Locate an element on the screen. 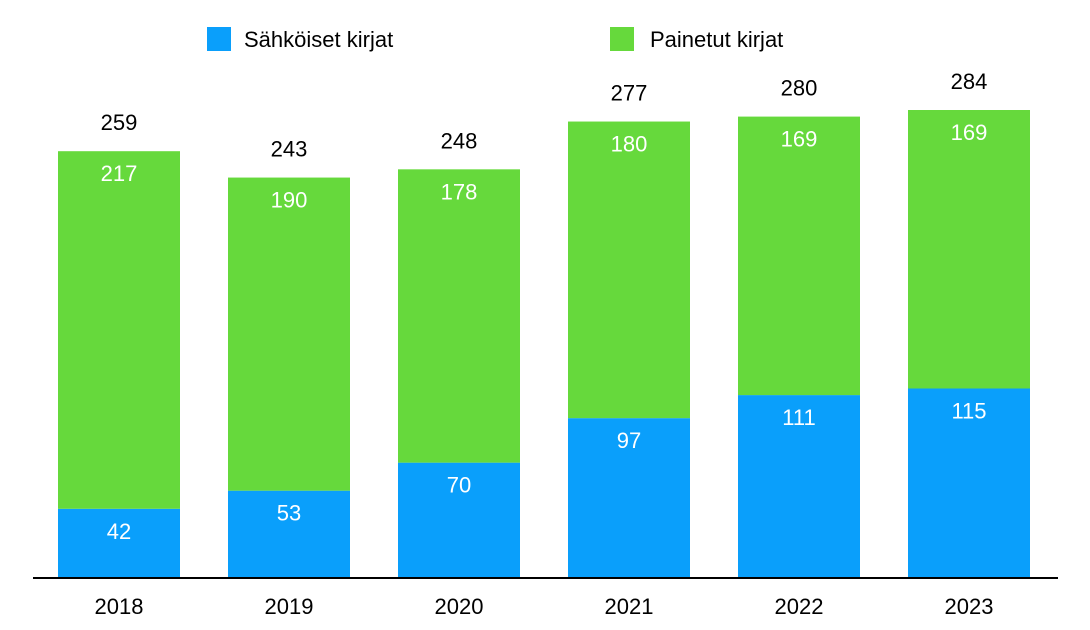  data-label-painetut-2019: 190 is located at coordinates (289, 200).